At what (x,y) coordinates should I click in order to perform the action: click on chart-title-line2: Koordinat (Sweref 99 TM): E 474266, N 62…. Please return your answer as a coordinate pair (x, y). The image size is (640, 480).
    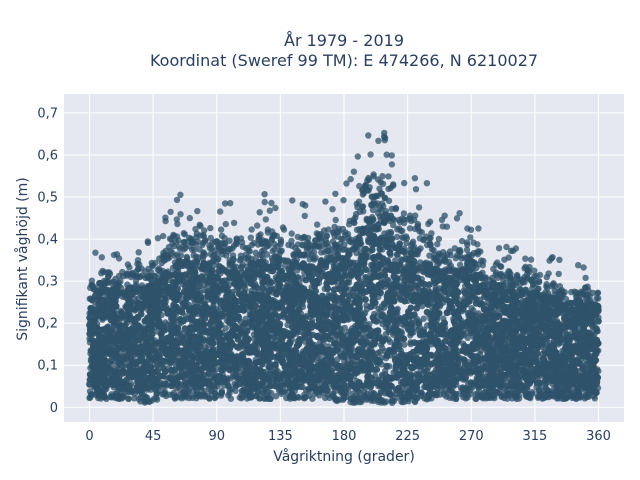
    Looking at the image, I should click on (344, 60).